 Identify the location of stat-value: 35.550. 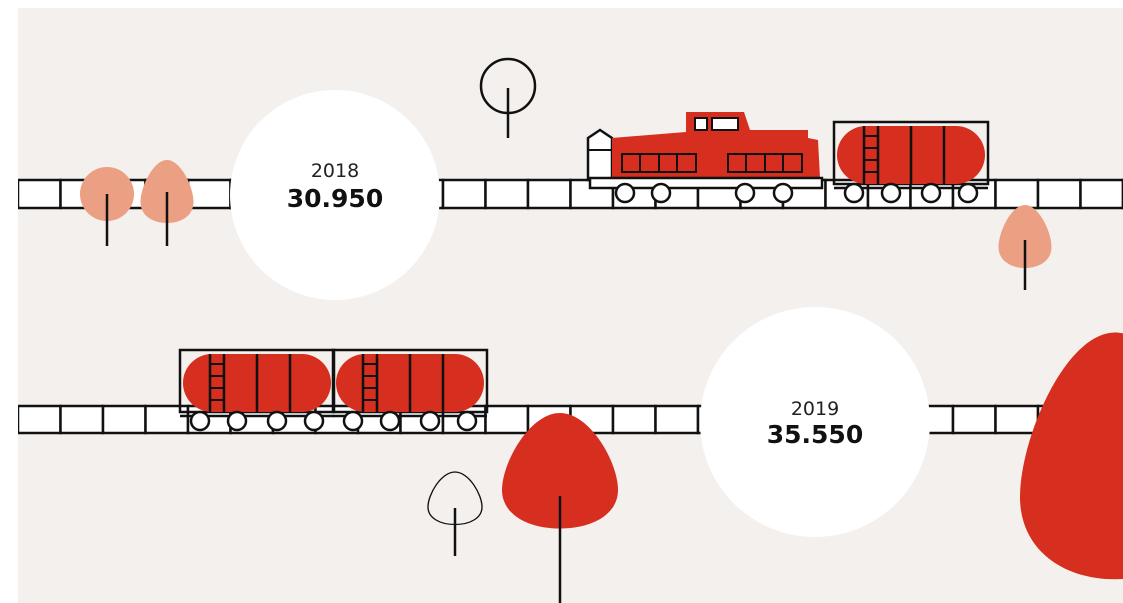
(815, 434).